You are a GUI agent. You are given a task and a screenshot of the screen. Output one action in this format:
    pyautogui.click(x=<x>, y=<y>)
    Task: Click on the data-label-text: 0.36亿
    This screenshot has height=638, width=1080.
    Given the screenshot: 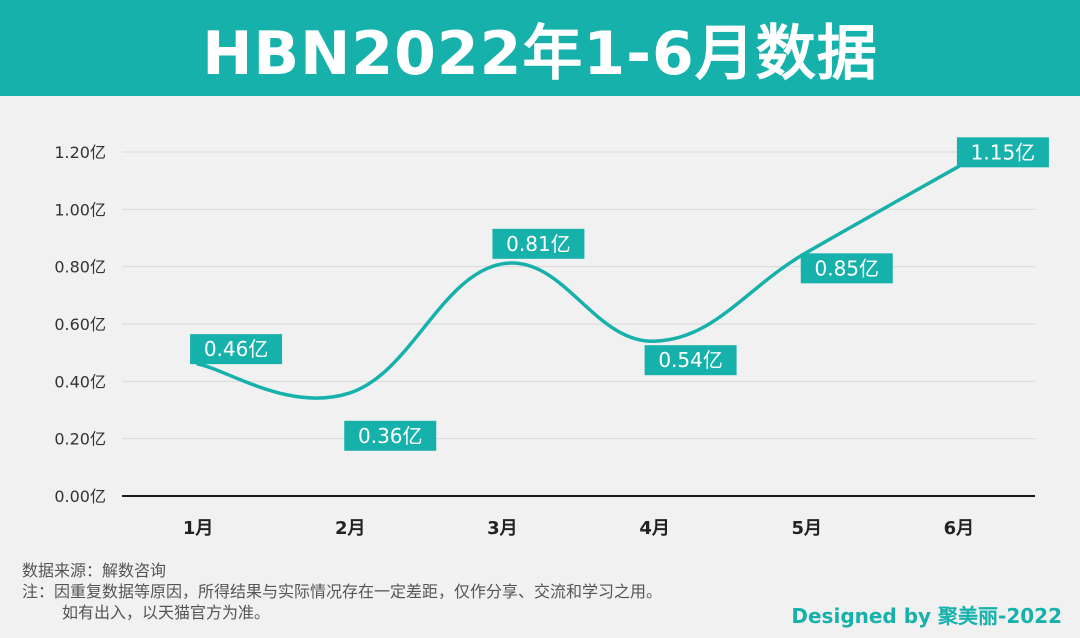 What is the action you would take?
    pyautogui.click(x=390, y=436)
    